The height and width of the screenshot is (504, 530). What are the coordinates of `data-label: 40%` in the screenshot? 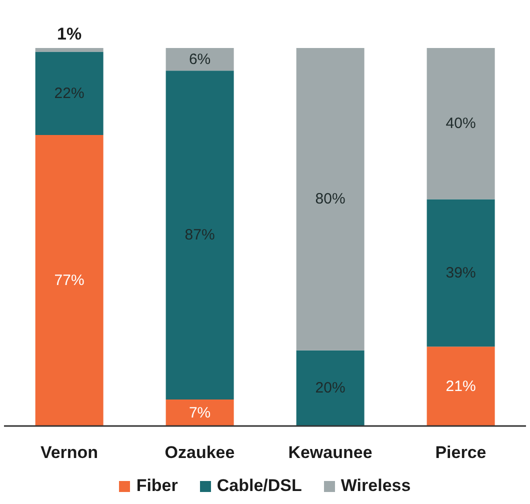 It's located at (461, 123).